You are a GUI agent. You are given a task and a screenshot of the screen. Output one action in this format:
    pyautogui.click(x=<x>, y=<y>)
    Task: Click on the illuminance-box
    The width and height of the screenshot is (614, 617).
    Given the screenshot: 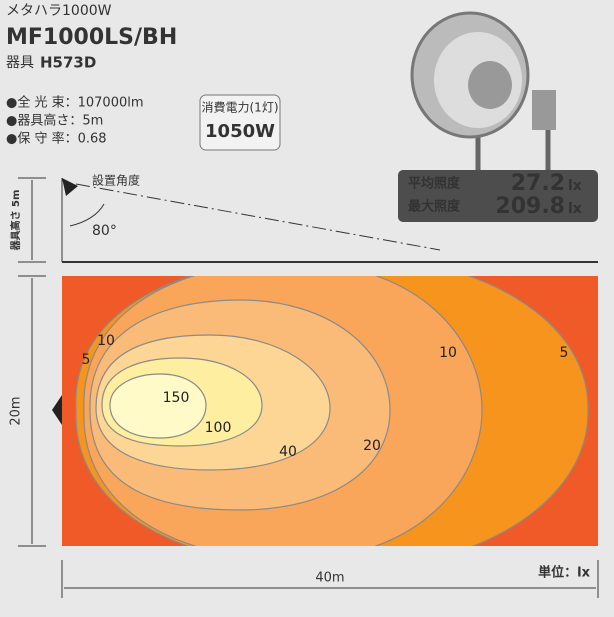 What is the action you would take?
    pyautogui.click(x=498, y=196)
    